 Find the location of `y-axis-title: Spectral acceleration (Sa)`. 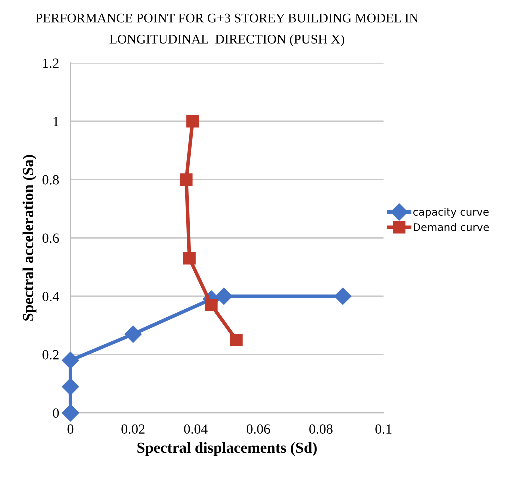

y-axis-title: Spectral acceleration (Sa) is located at coordinates (29, 238).